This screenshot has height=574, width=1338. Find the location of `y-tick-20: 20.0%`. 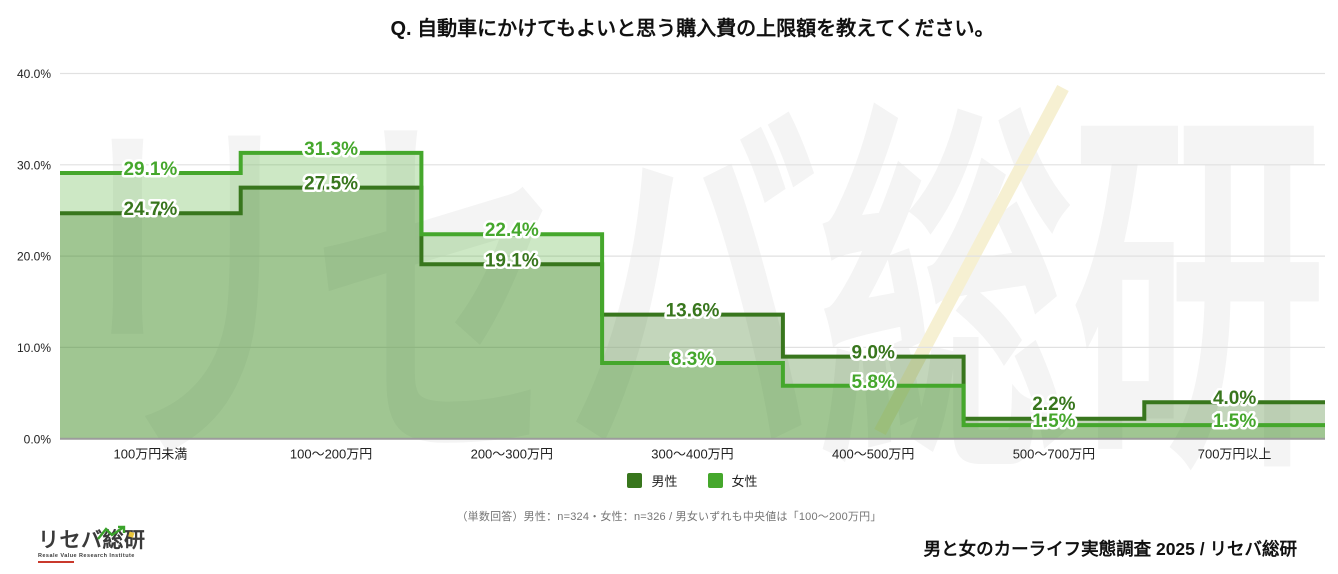

y-tick-20: 20.0% is located at coordinates (34, 257).